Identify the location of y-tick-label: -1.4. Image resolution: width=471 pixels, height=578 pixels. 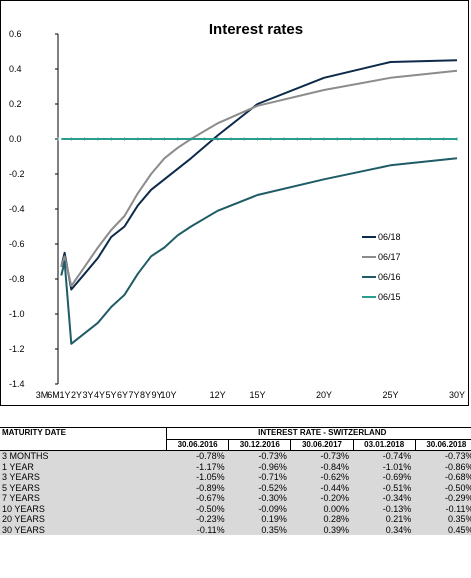
(17, 384).